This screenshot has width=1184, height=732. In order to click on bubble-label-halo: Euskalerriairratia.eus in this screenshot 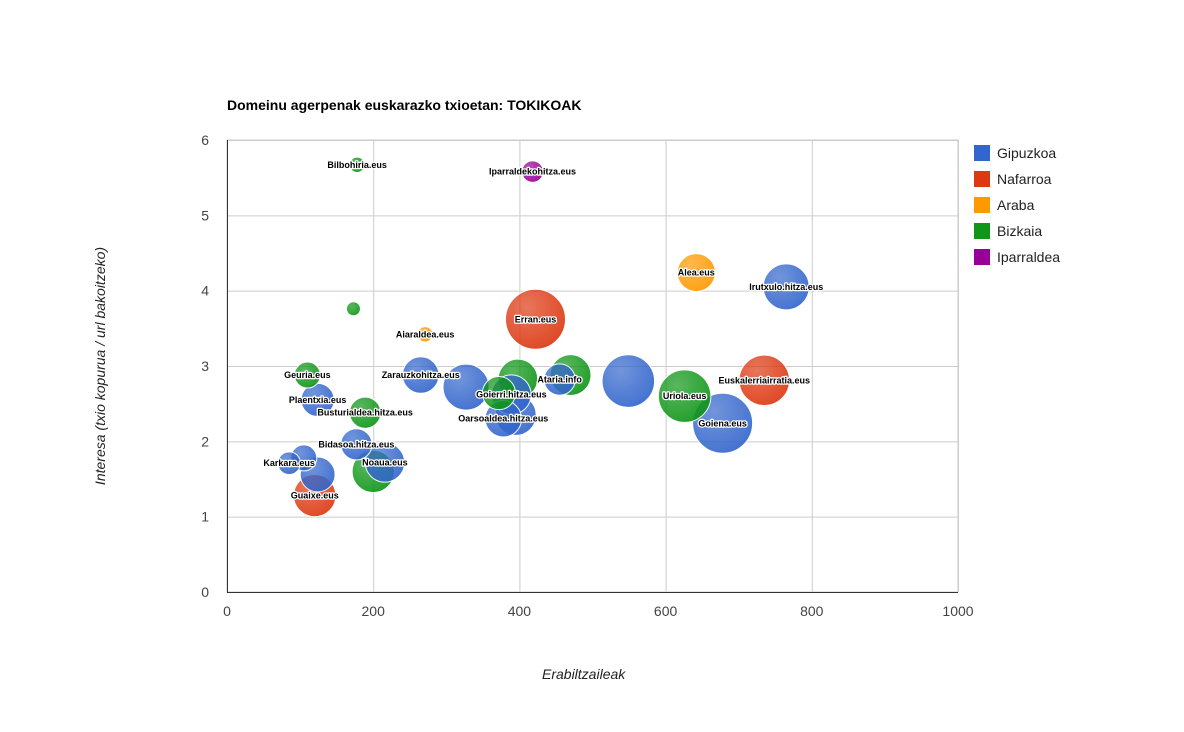, I will do `click(765, 380)`.